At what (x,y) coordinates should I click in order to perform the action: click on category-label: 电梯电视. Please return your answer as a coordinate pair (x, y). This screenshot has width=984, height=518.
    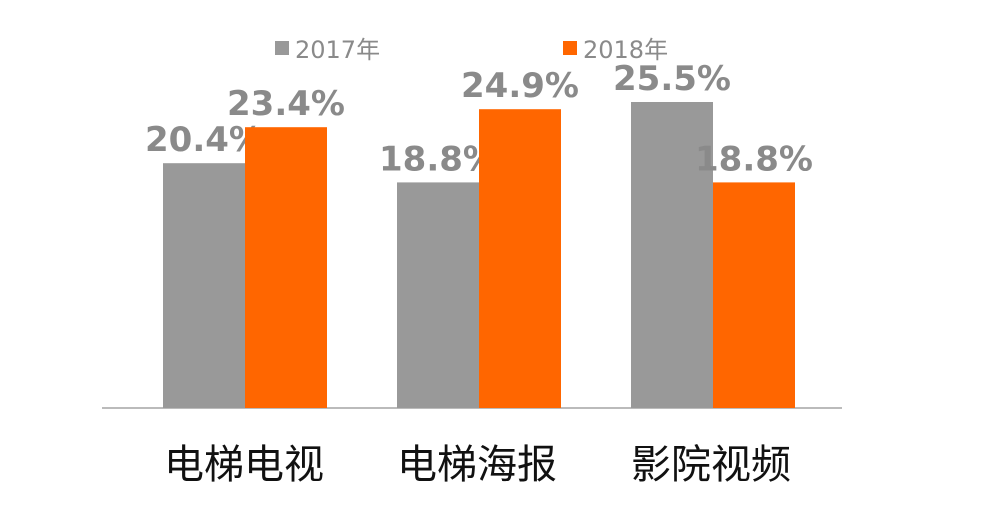
    Looking at the image, I should click on (244, 465).